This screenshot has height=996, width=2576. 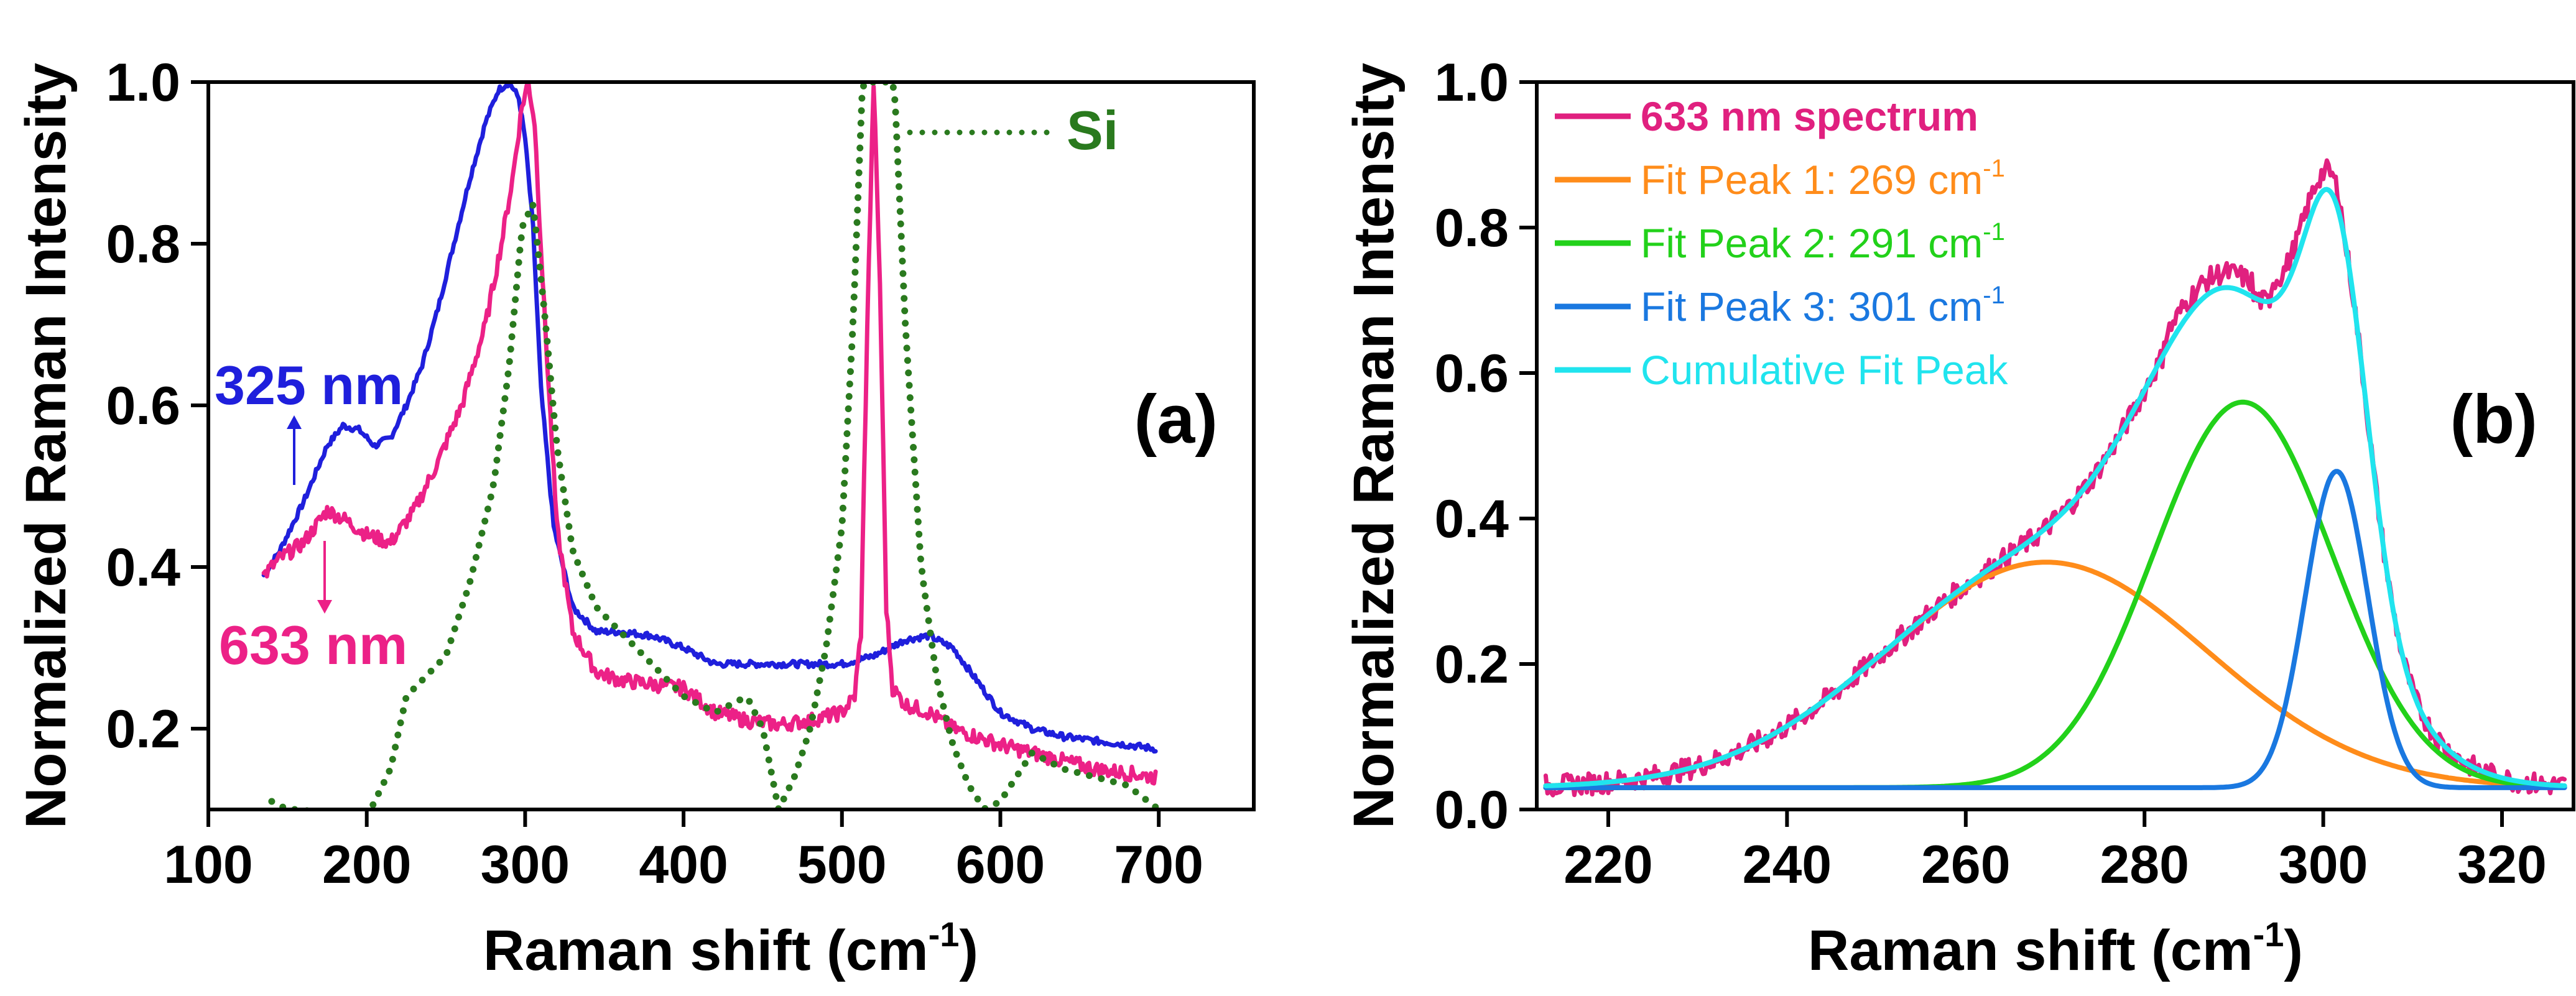 What do you see at coordinates (324, 607) in the screenshot?
I see `arrow-633nm-head` at bounding box center [324, 607].